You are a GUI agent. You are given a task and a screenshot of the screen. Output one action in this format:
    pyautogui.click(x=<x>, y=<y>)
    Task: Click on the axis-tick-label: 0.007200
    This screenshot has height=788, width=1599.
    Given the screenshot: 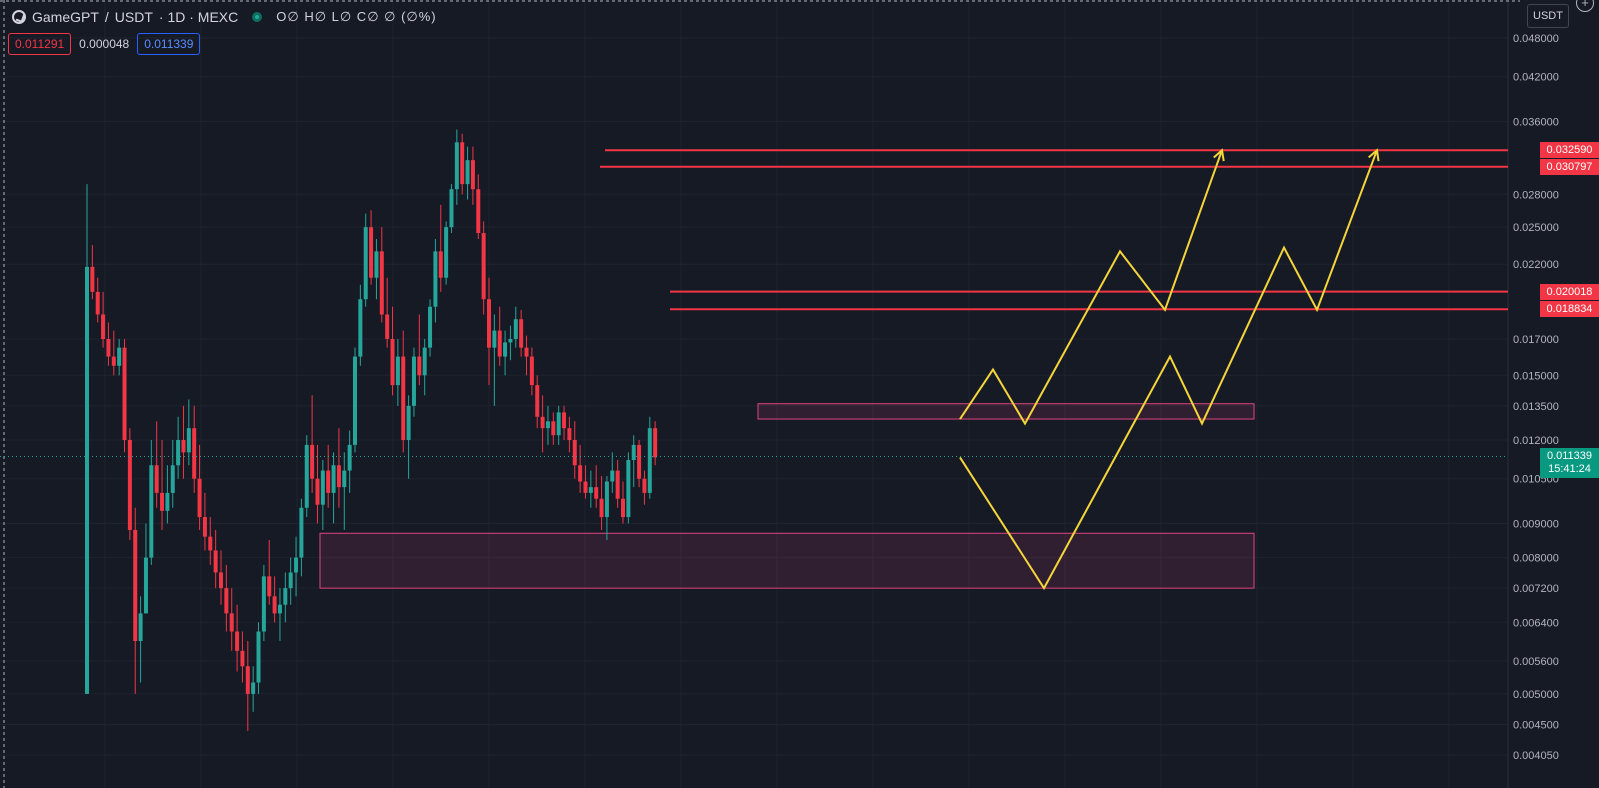 What is the action you would take?
    pyautogui.click(x=1536, y=589)
    